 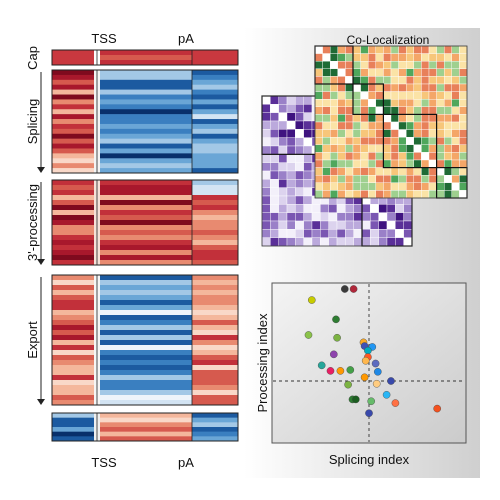 What do you see at coordinates (145, 121) in the screenshot?
I see `heatmap-block-splicing` at bounding box center [145, 121].